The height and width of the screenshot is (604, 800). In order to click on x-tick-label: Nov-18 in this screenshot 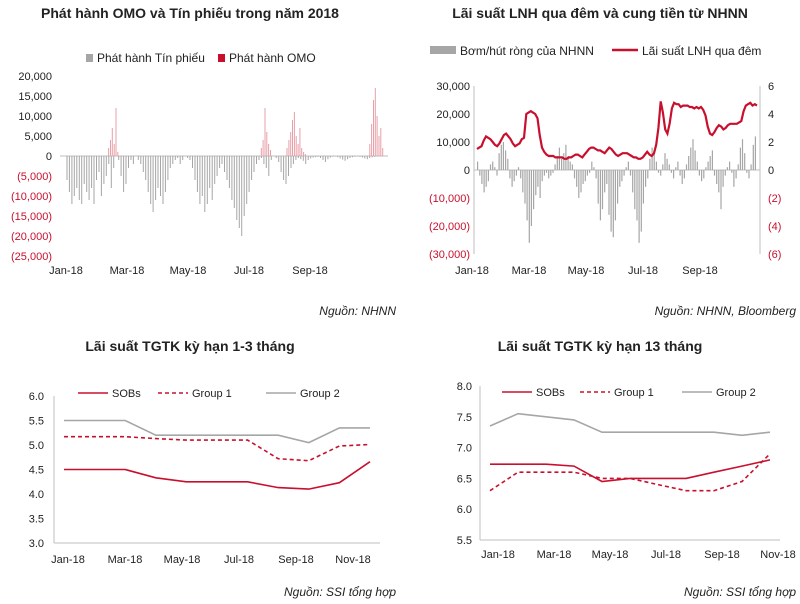, I will do `click(777, 555)`.